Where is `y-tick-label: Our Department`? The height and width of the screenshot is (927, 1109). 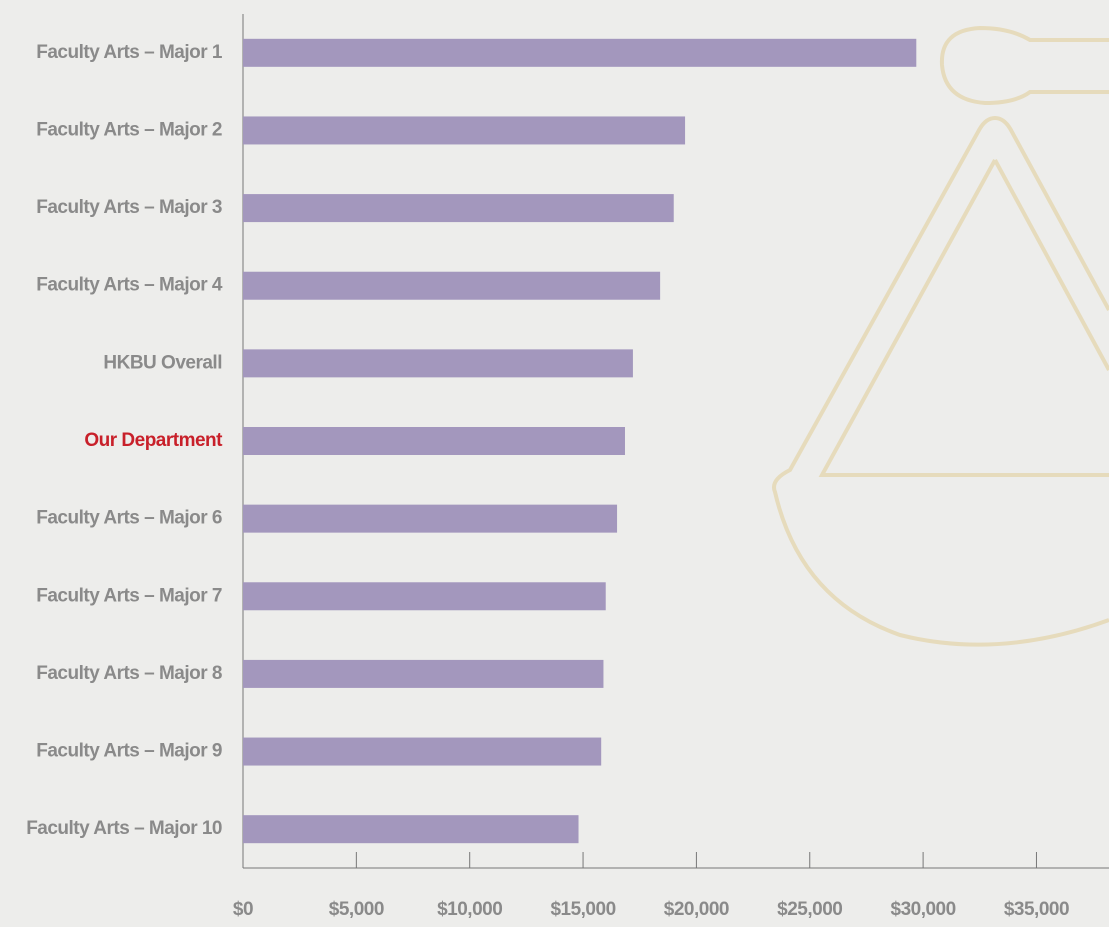
y-tick-label: Our Department is located at coordinates (153, 440).